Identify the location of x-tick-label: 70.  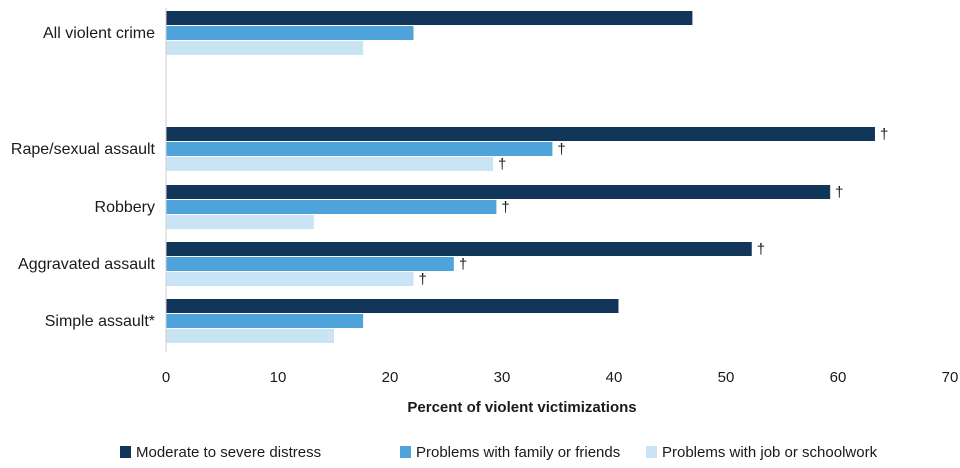
(950, 377).